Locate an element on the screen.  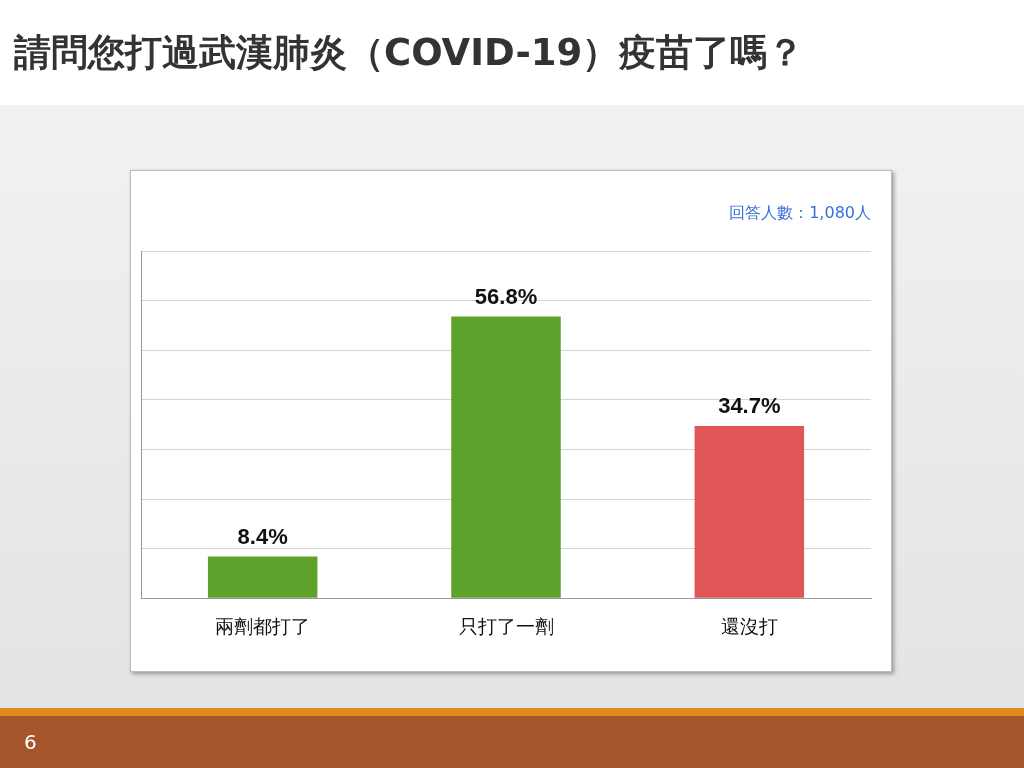
data-label: 34.7% is located at coordinates (749, 406).